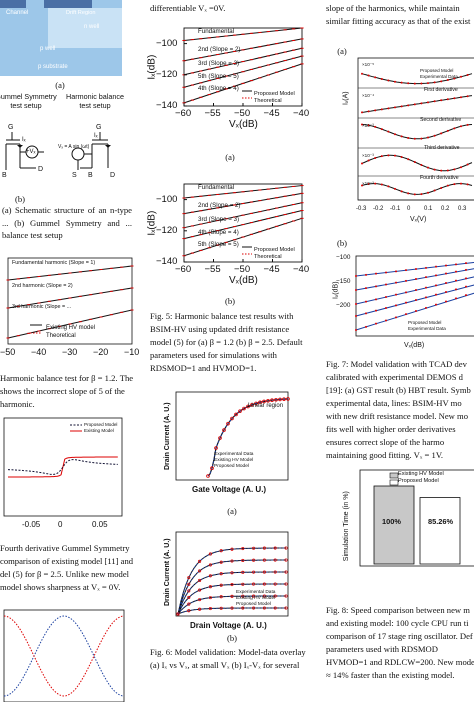  What do you see at coordinates (396, 364) in the screenshot?
I see `fig7-caption-1: Fig. 7: Model validation with TCAD dev` at bounding box center [396, 364].